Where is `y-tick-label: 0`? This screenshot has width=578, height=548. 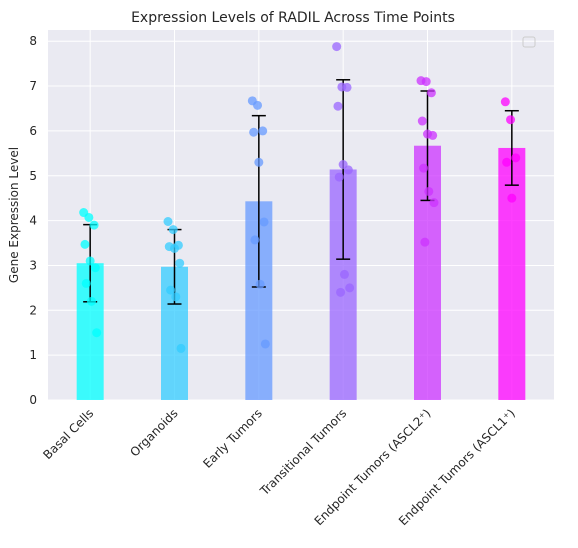
y-tick-label: 0 is located at coordinates (33, 400).